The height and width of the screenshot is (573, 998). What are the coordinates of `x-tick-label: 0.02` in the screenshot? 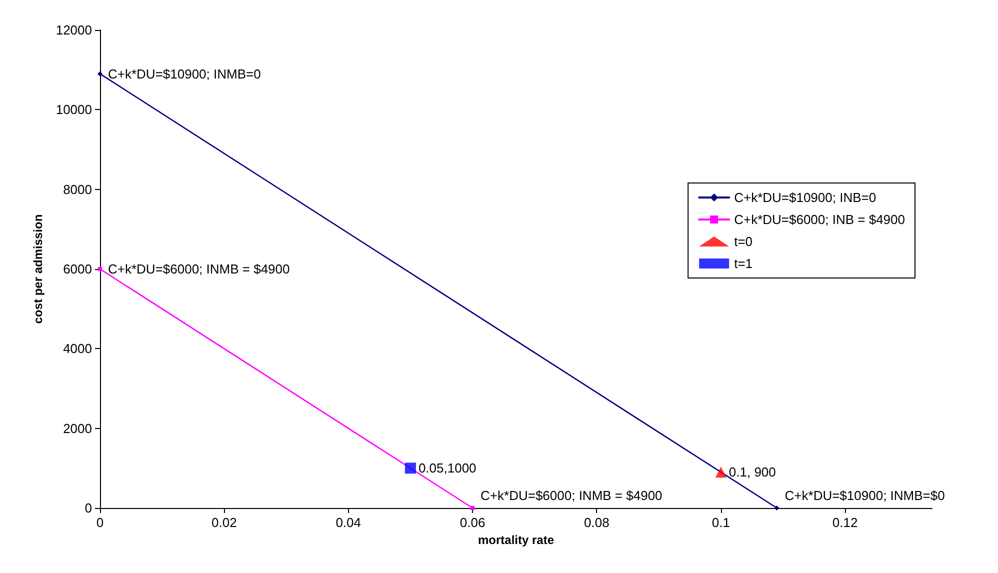 It's located at (224, 522).